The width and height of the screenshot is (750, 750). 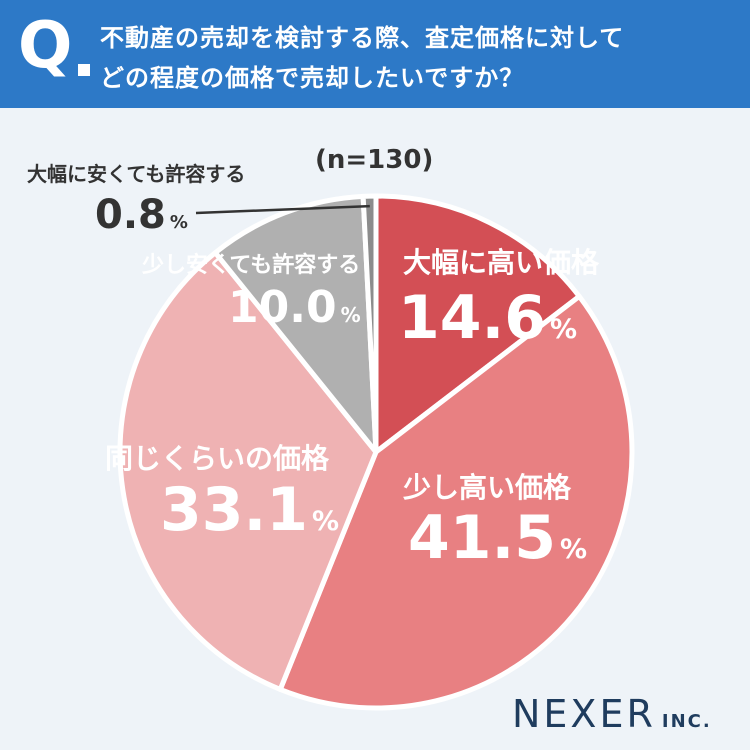 I want to click on sample-size-label: (n=130), so click(x=374, y=160).